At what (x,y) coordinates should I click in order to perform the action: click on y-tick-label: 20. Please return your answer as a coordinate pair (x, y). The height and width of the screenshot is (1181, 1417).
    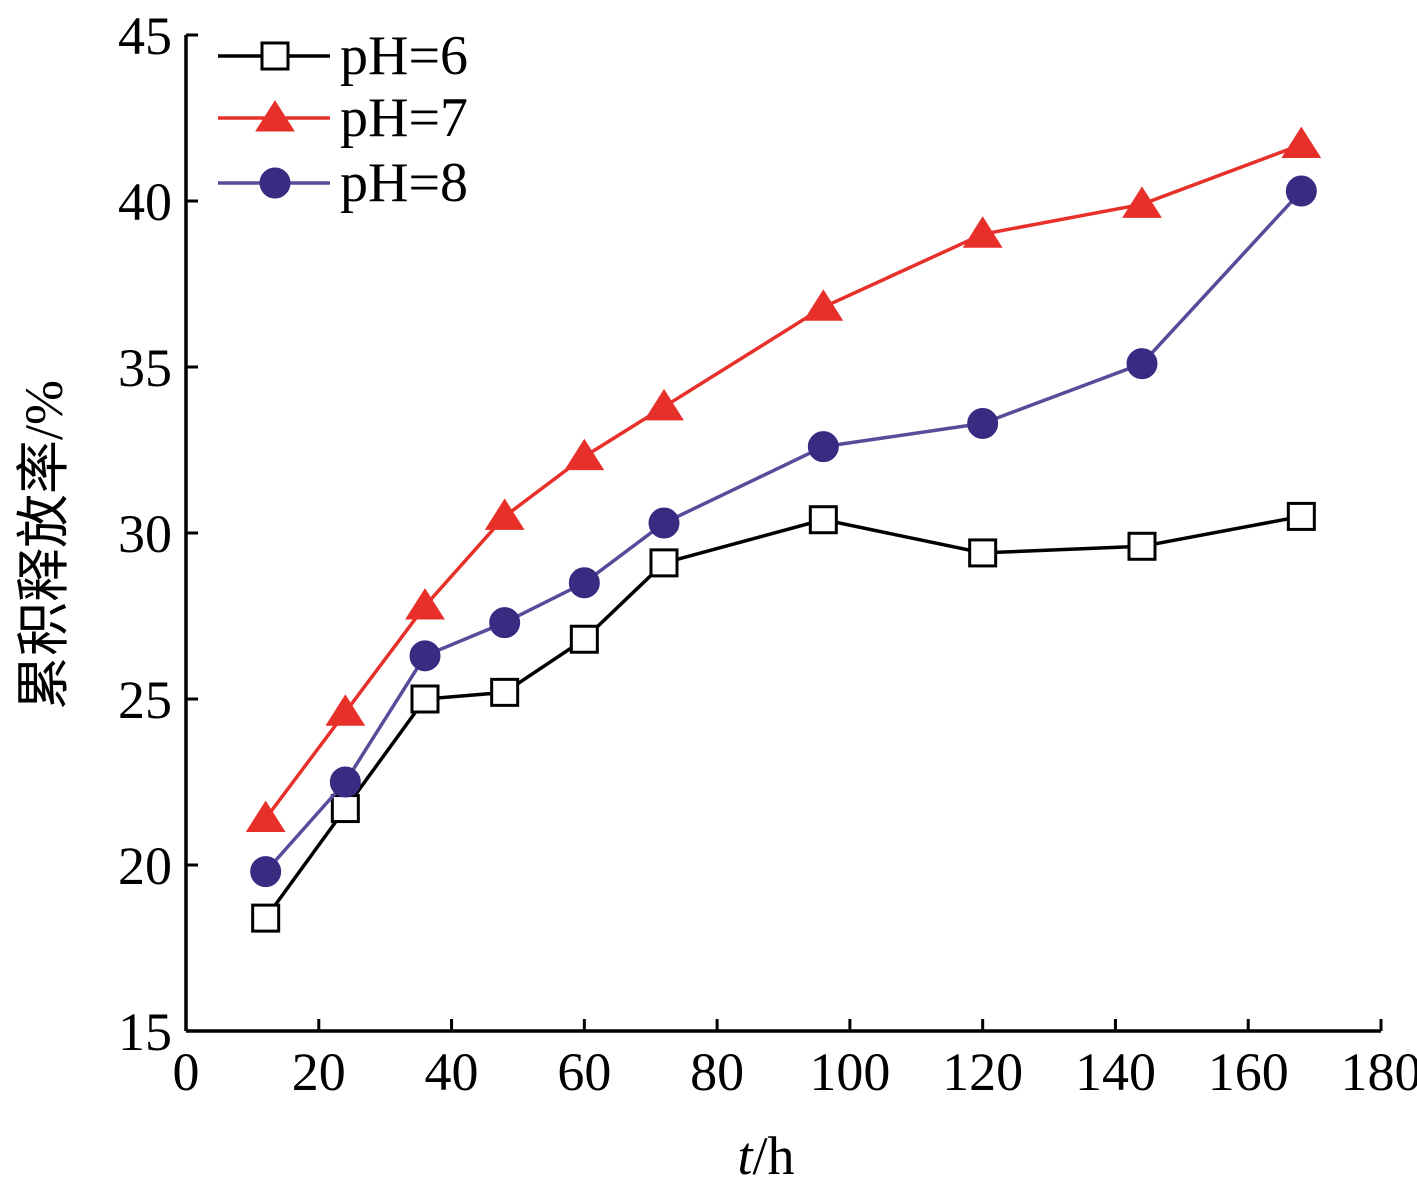
    Looking at the image, I should click on (145, 866).